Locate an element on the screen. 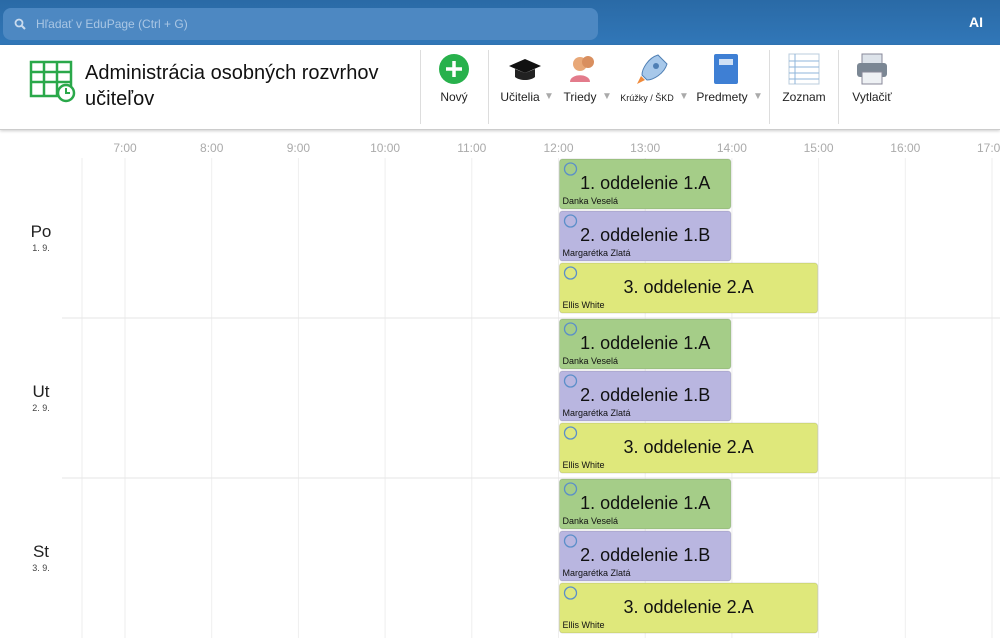 The width and height of the screenshot is (1000, 638). hour-label: 16:00 is located at coordinates (905, 148).